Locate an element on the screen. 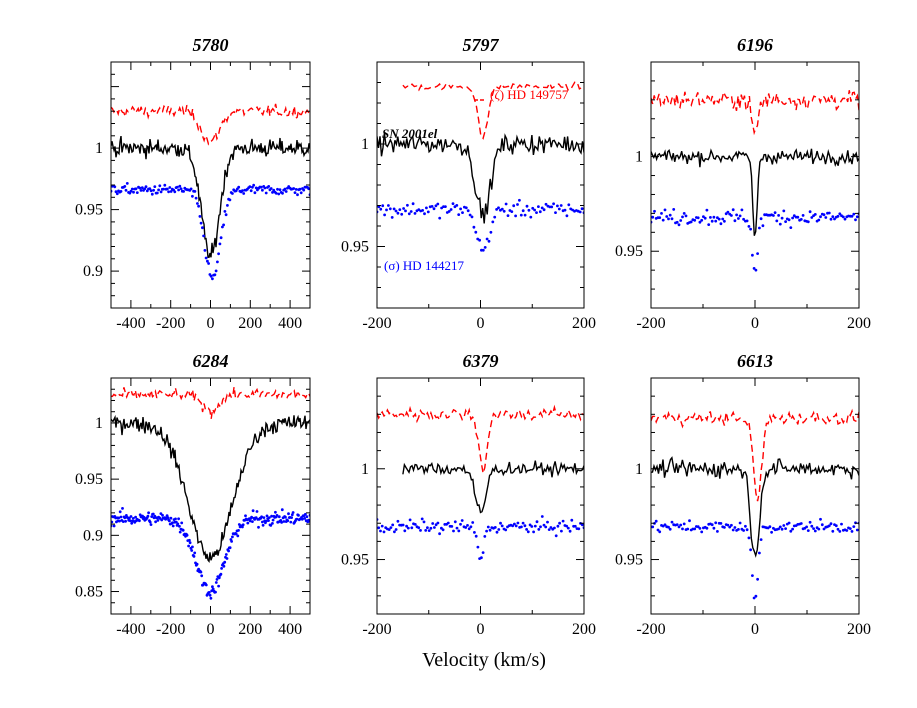  panel-5797: 5797 -200 0 200 0.95 1 is located at coordinates (468, 183).